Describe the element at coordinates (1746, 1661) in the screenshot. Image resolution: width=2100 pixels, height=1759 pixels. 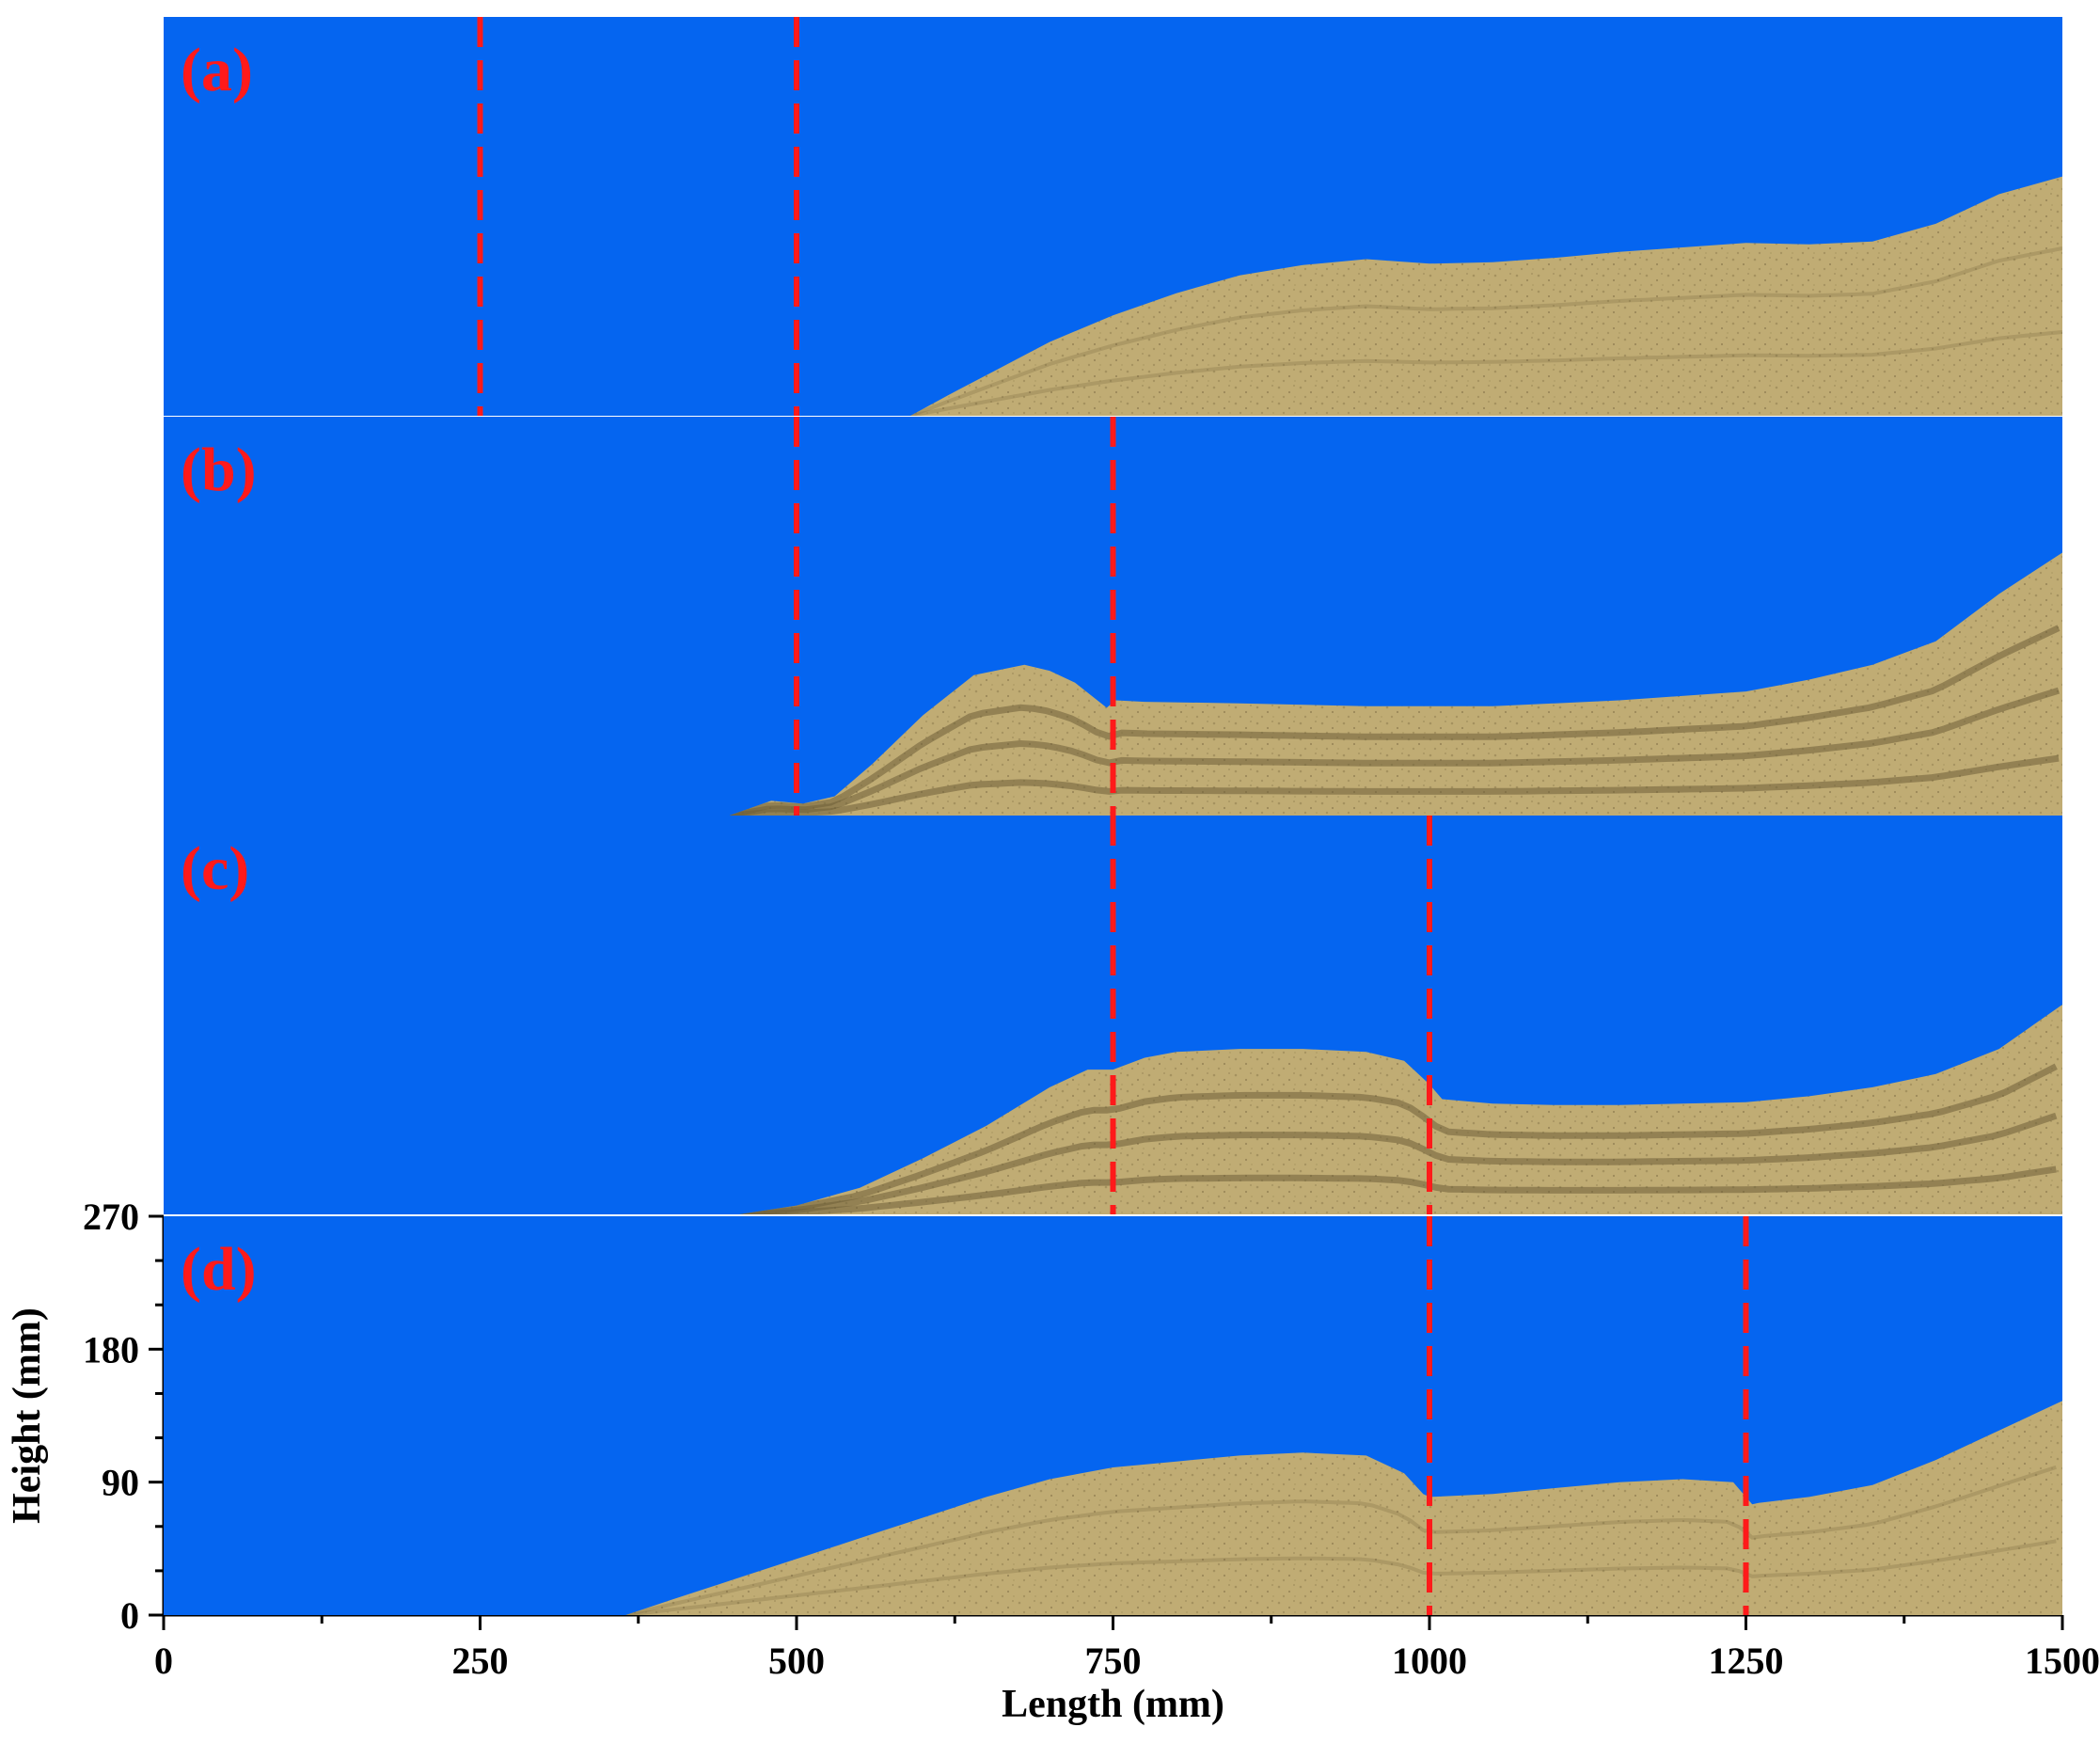
I see `x-tick-label: 1250` at that location.